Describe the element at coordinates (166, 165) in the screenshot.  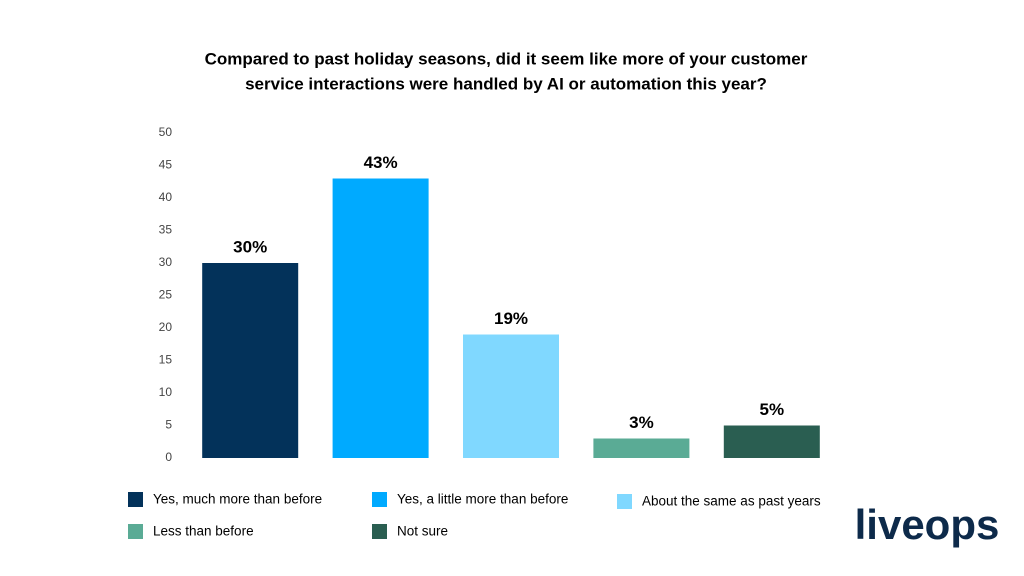
I see `y-tick-label: 45` at that location.